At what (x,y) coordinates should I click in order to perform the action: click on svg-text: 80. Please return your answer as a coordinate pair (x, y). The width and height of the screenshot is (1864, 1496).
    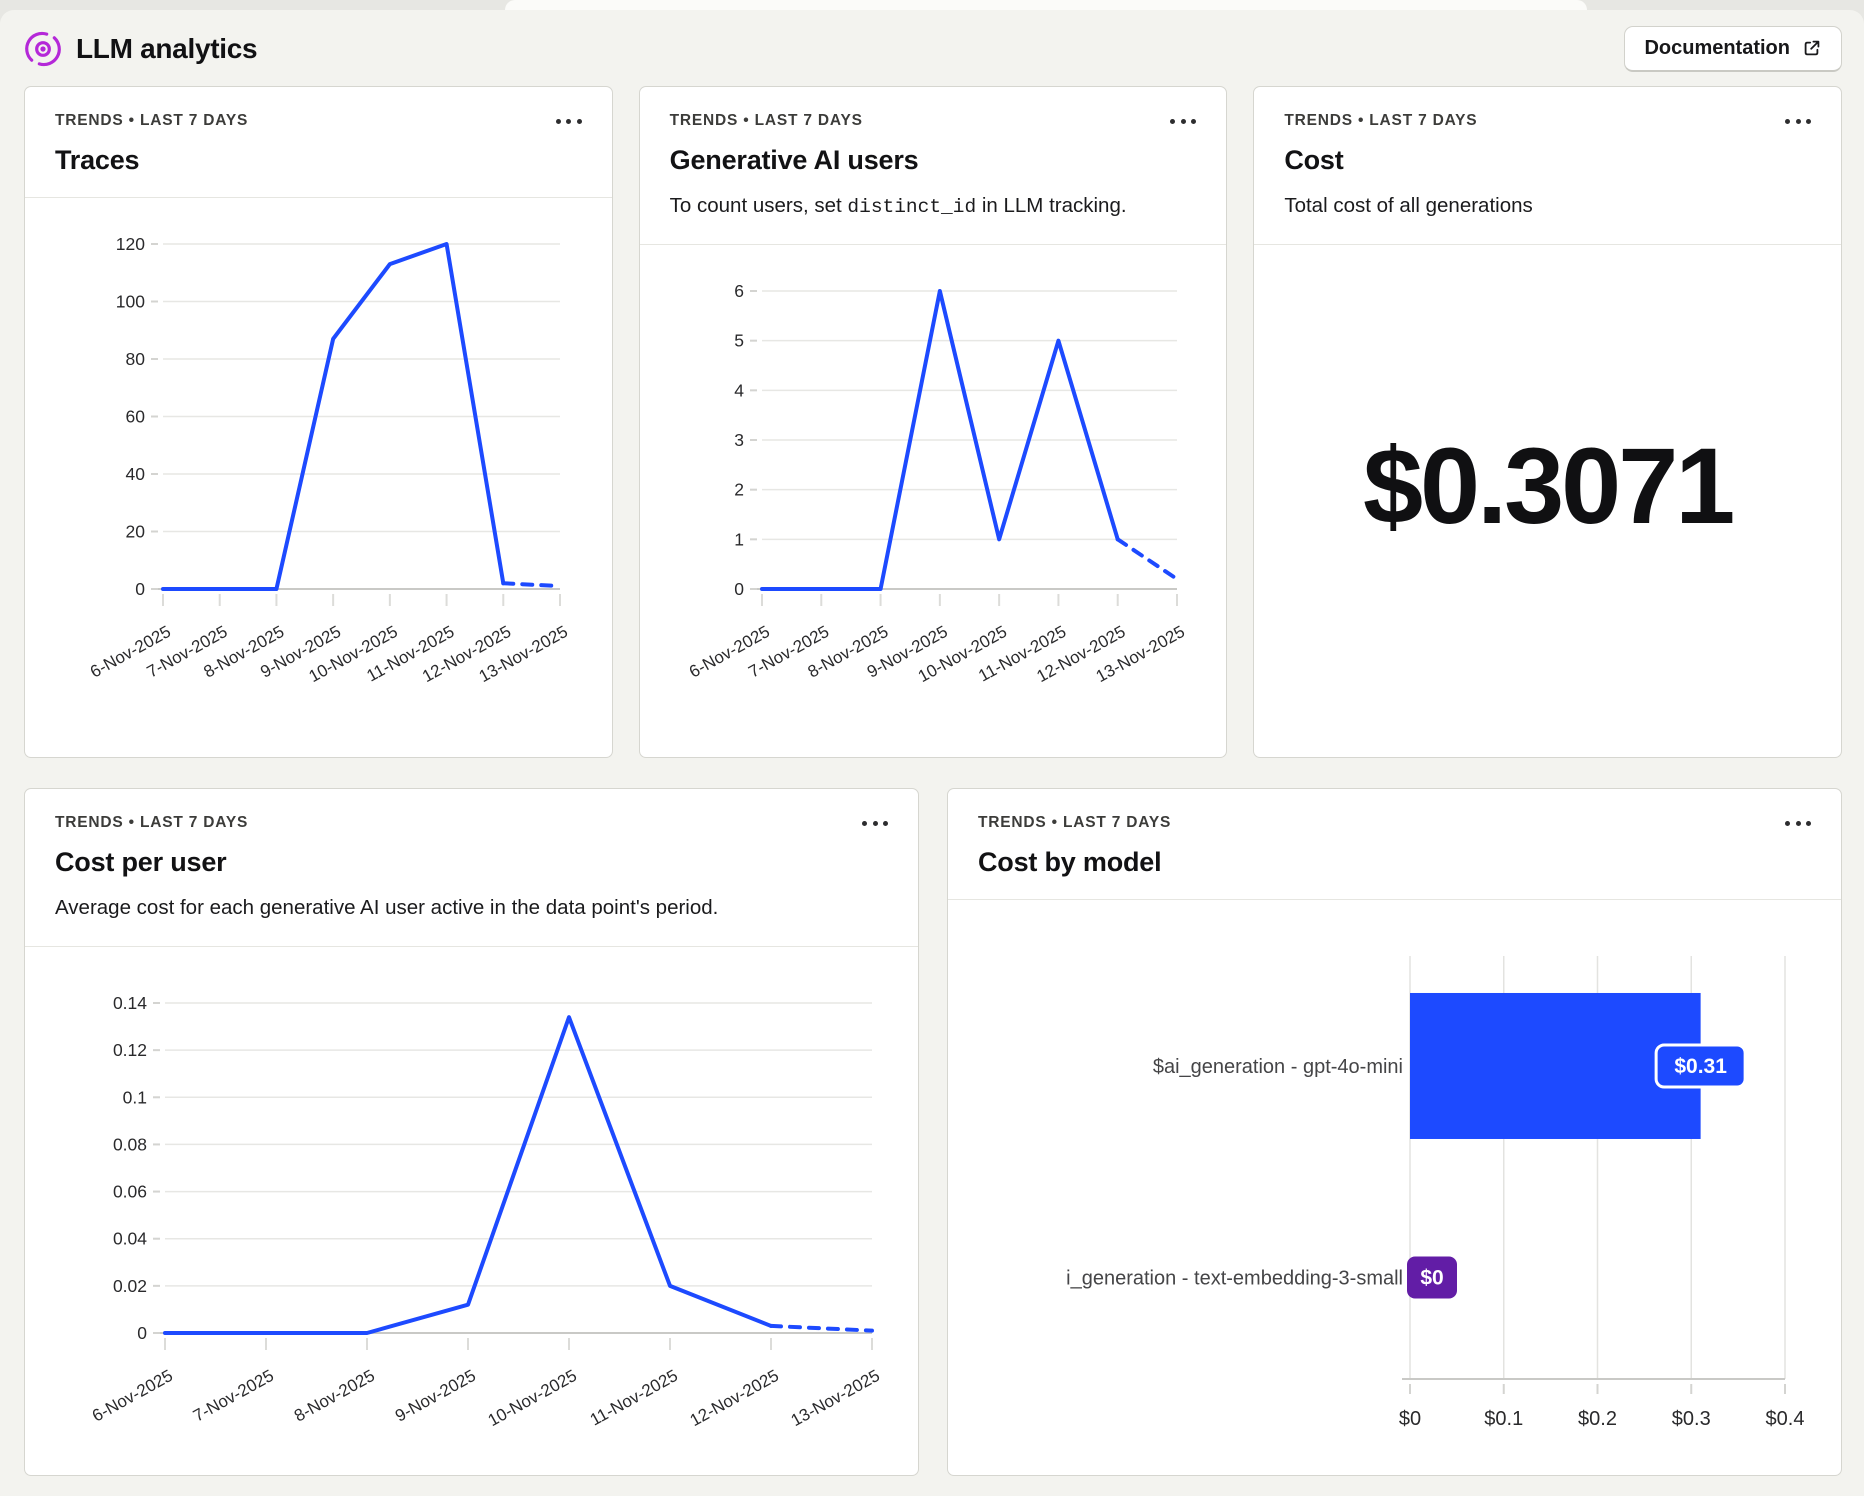
    Looking at the image, I should click on (136, 359).